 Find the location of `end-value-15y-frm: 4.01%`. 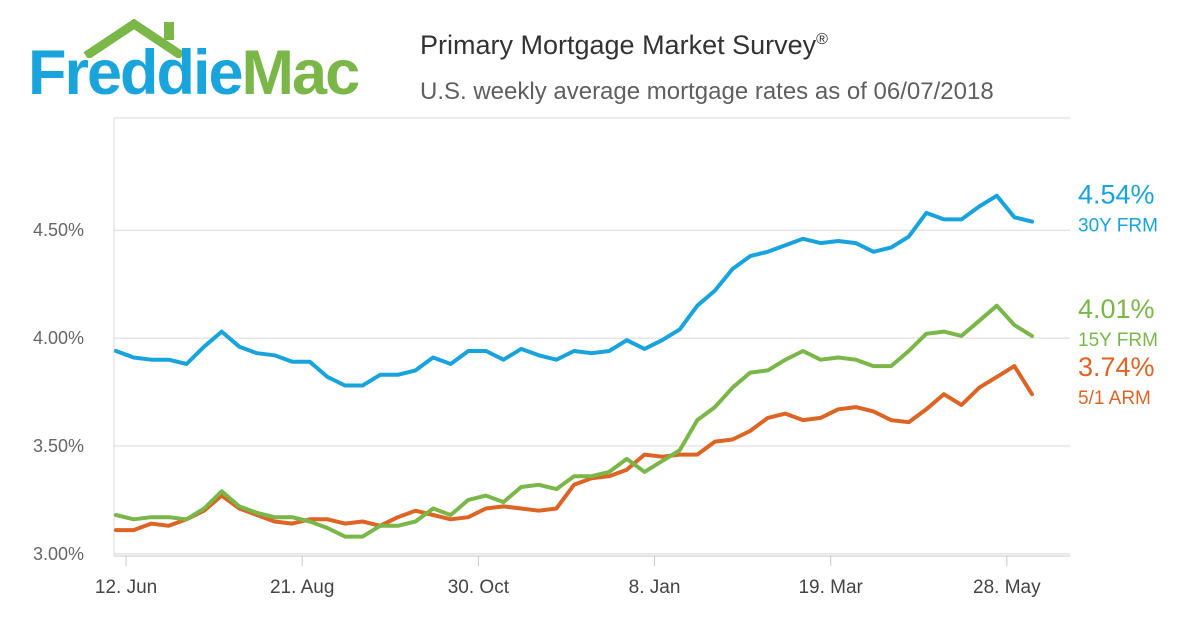

end-value-15y-frm: 4.01% is located at coordinates (1116, 309).